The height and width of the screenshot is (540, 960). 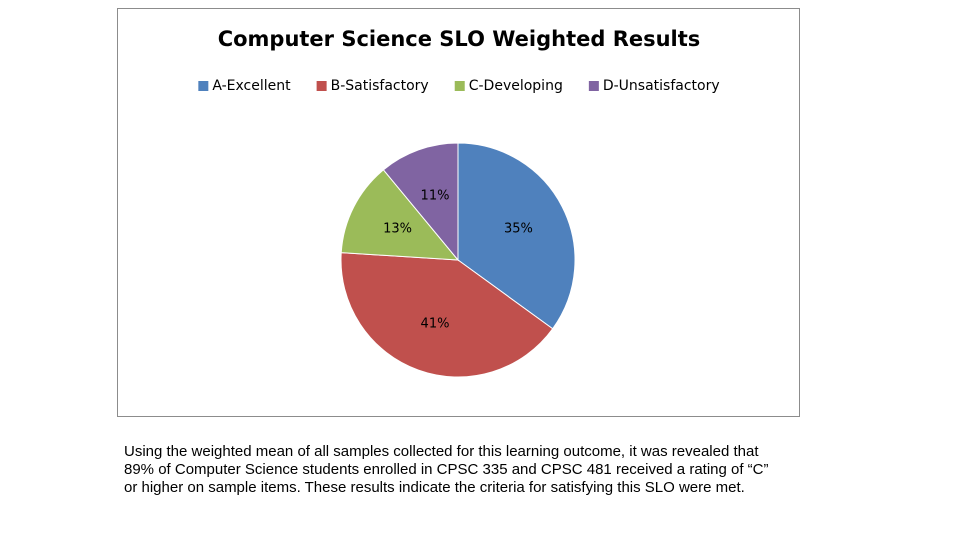 What do you see at coordinates (516, 86) in the screenshot?
I see `legend-label: C-Developing` at bounding box center [516, 86].